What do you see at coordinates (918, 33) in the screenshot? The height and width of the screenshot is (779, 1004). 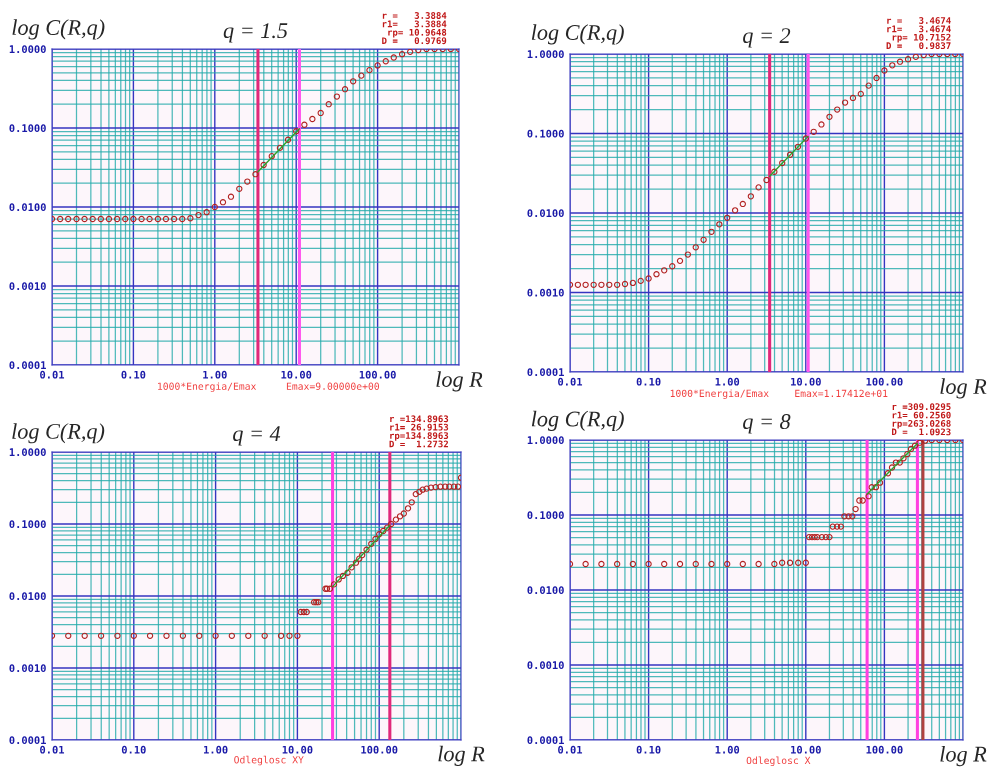 I see `text: r = 3.4674 r1= 3.4674 rp= 10.7152 D = 0.9837` at bounding box center [918, 33].